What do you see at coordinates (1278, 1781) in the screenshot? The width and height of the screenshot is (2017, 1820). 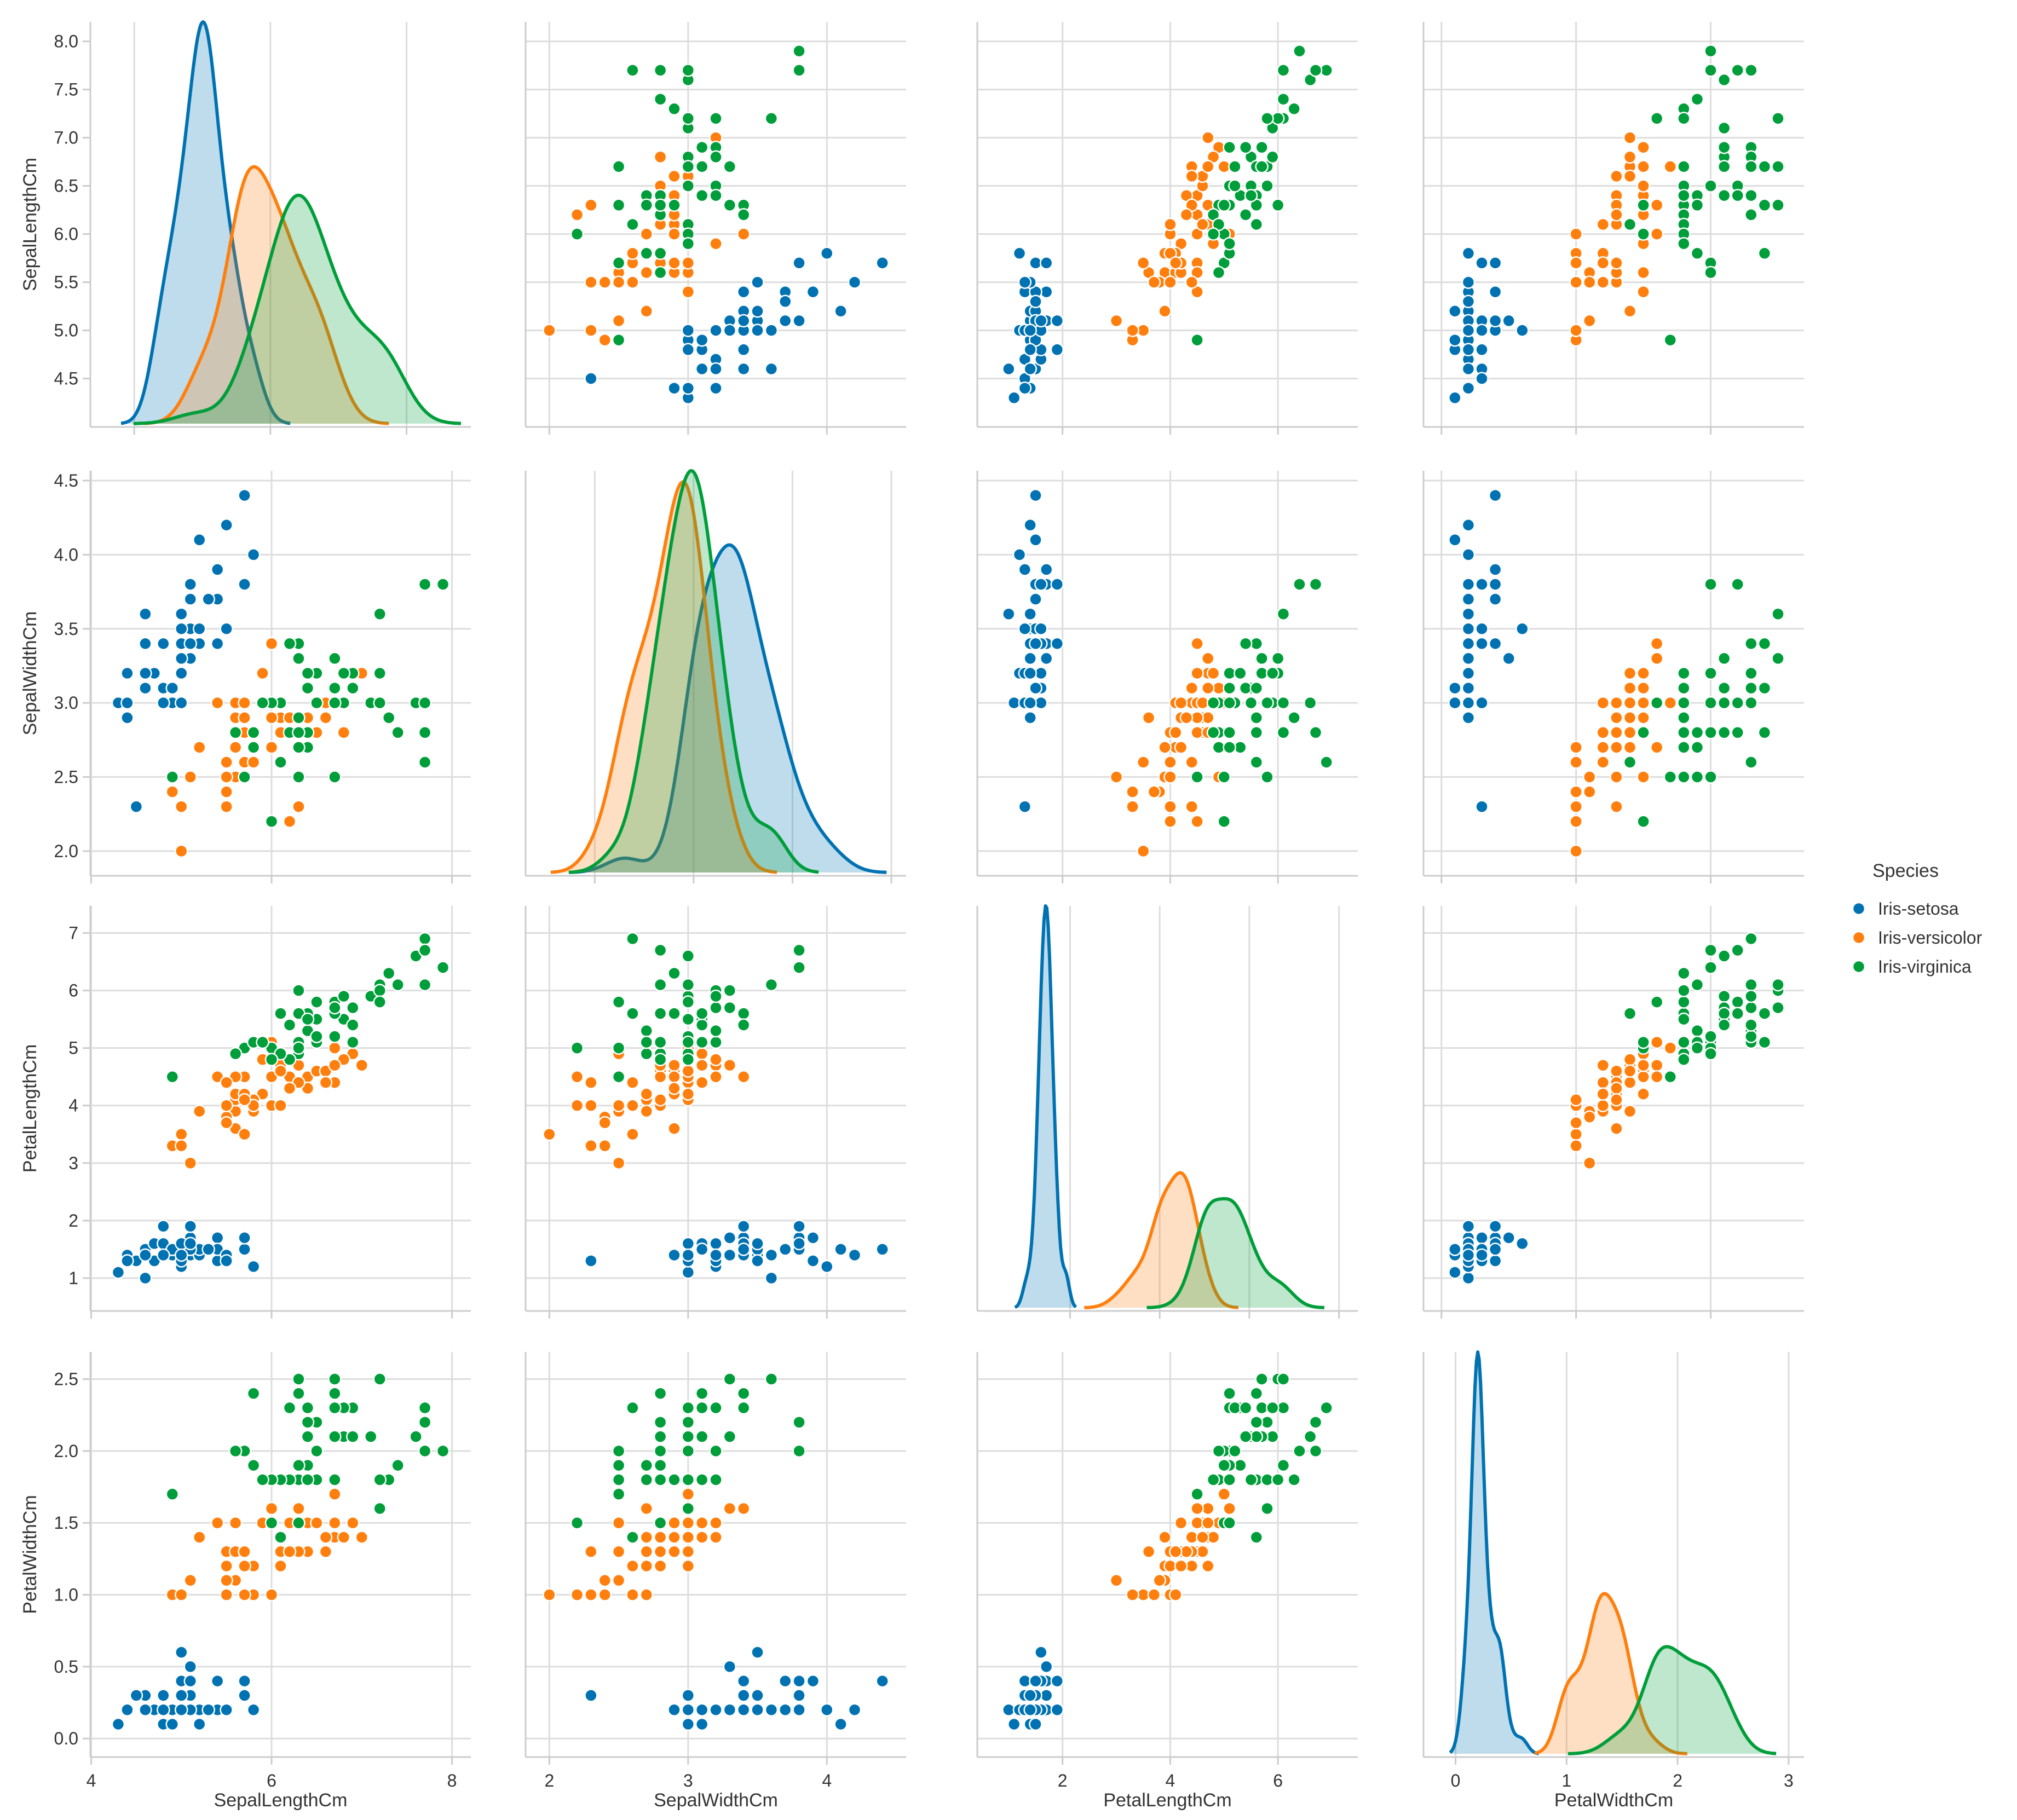 I see `x-tick-label: 6` at bounding box center [1278, 1781].